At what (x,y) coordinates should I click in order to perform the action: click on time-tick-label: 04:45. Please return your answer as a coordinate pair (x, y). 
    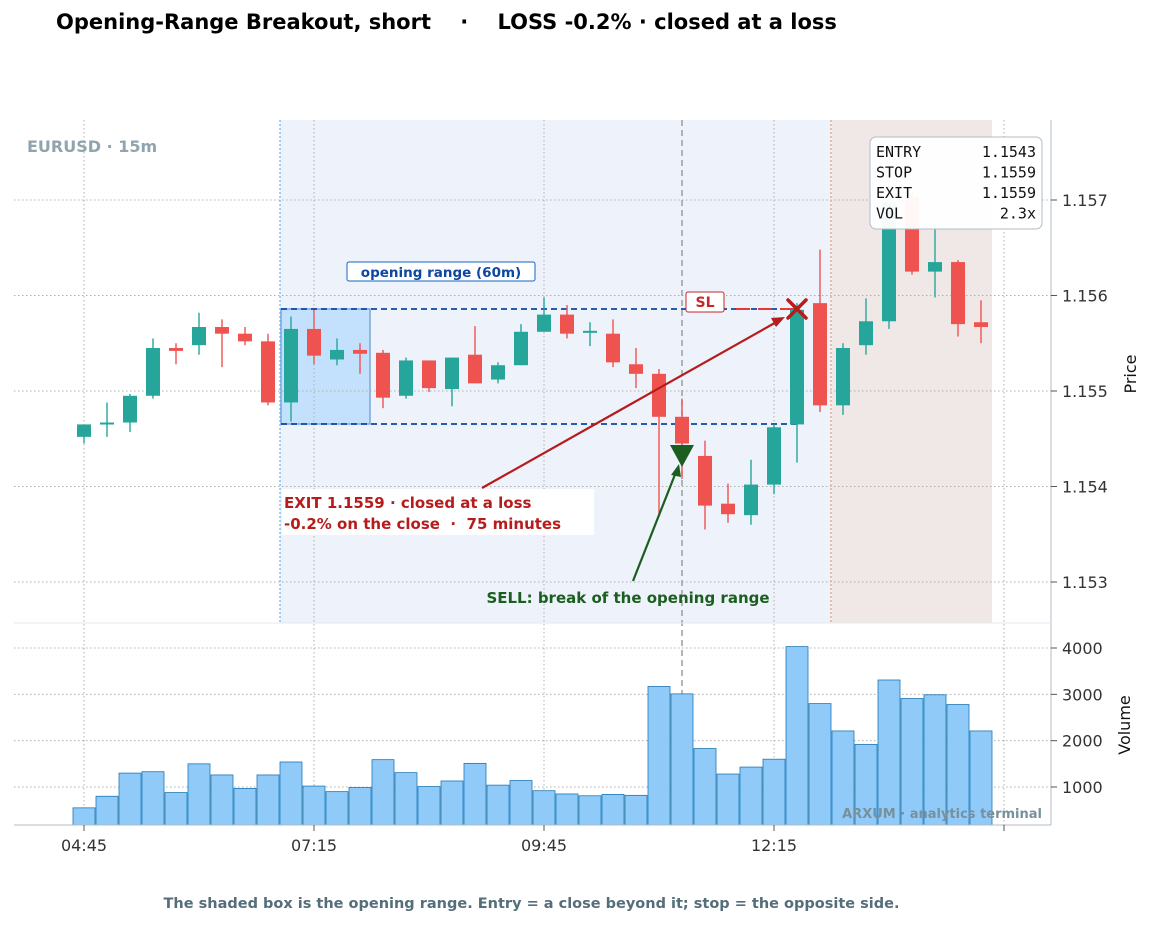
    Looking at the image, I should click on (84, 845).